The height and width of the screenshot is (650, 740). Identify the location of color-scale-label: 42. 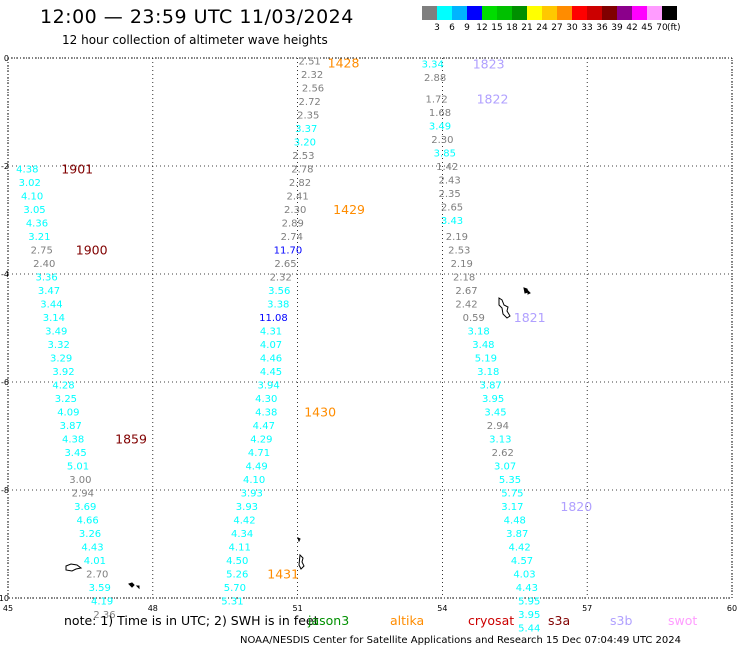
(632, 28).